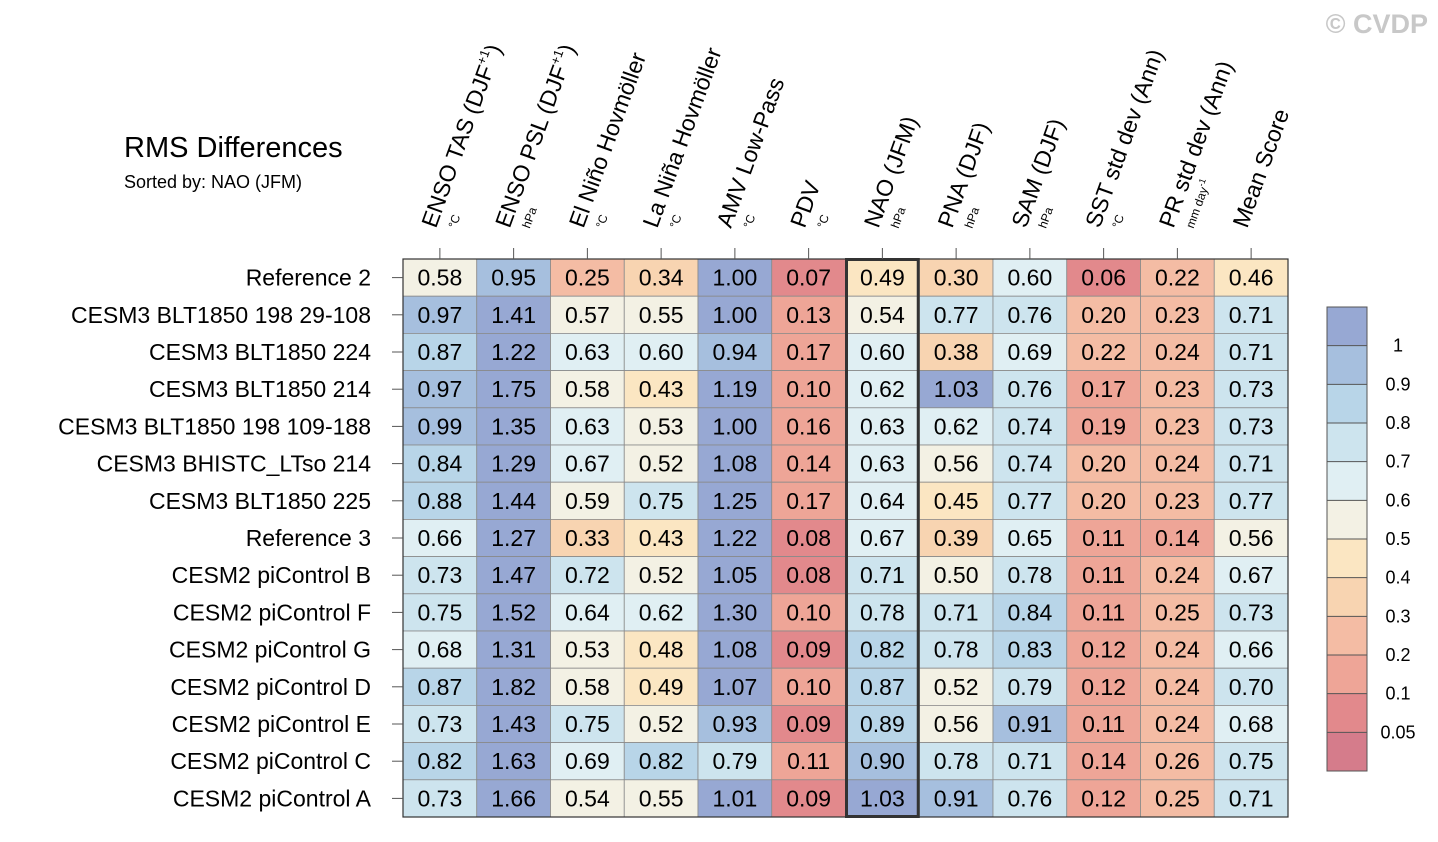  I want to click on cell-value: 0.22, so click(1103, 352).